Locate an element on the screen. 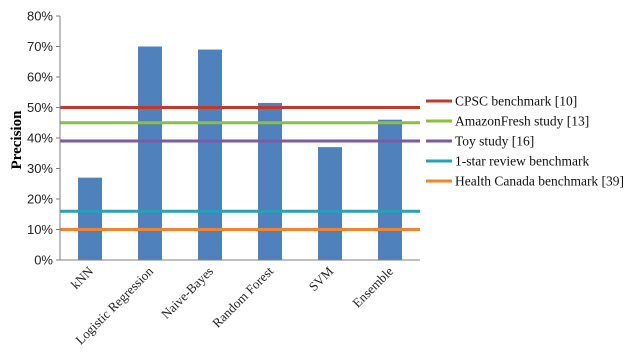 The image size is (637, 355). y-tick-label: 20% is located at coordinates (40, 199).